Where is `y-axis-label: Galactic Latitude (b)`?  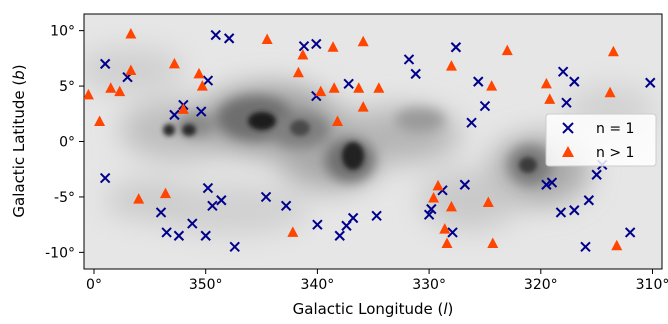 y-axis-label: Galactic Latitude (b) is located at coordinates (19, 140).